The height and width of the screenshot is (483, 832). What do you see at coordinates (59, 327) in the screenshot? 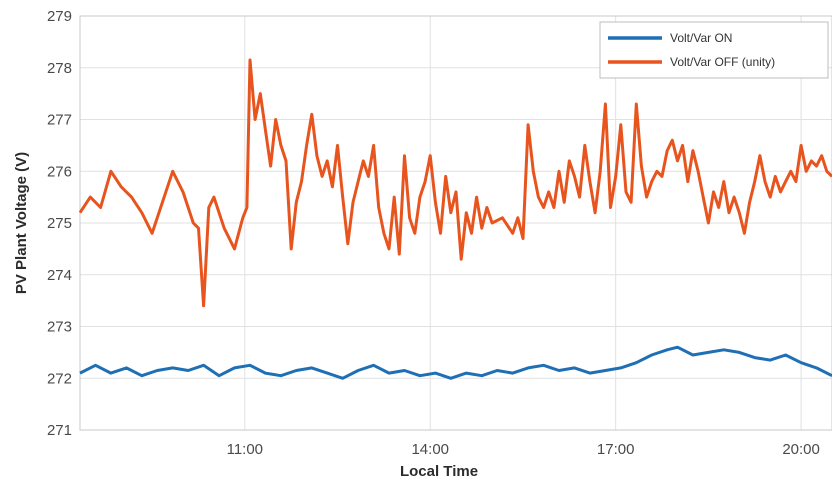
I see `y-tick-label: 273` at bounding box center [59, 327].